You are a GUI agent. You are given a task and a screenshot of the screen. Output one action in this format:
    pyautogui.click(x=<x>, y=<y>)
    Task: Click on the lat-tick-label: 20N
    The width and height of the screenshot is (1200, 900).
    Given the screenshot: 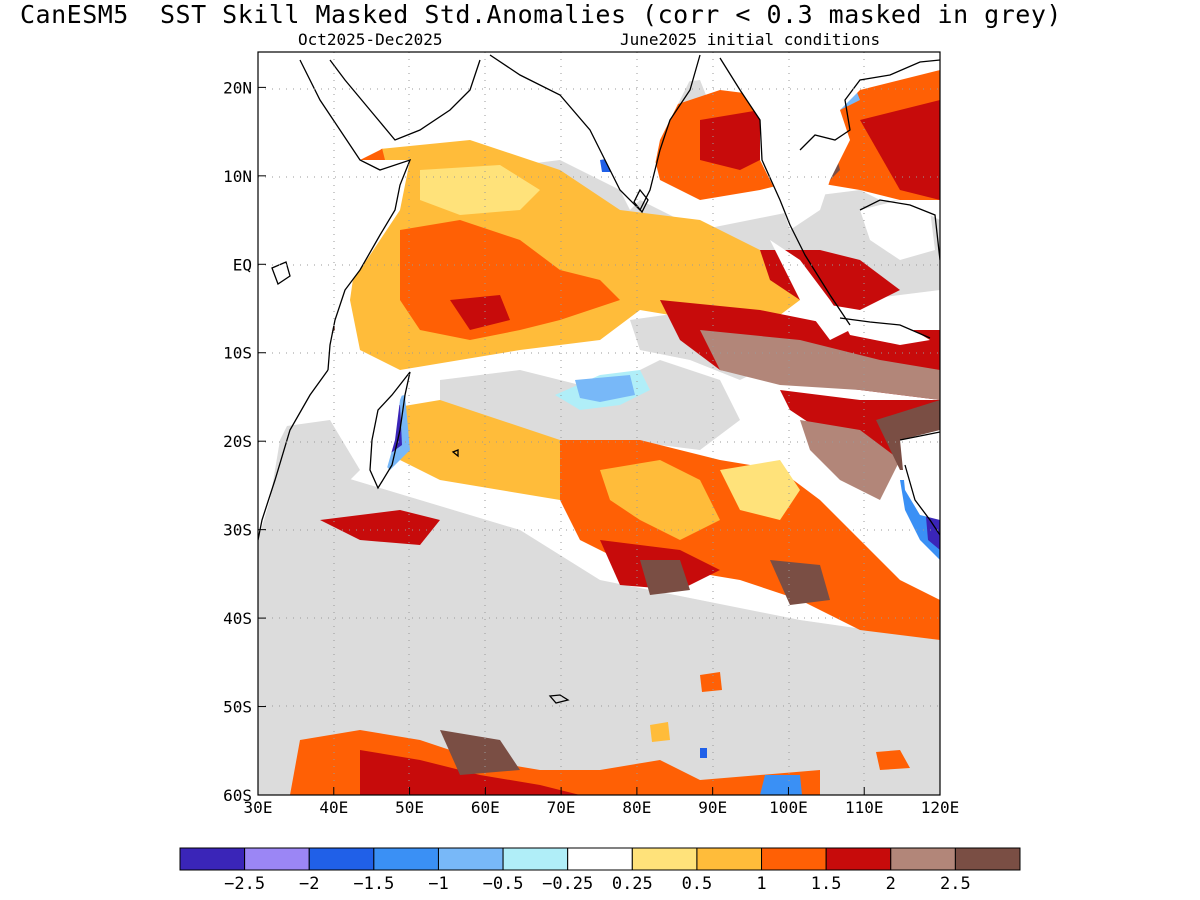 What is the action you would take?
    pyautogui.click(x=237, y=87)
    